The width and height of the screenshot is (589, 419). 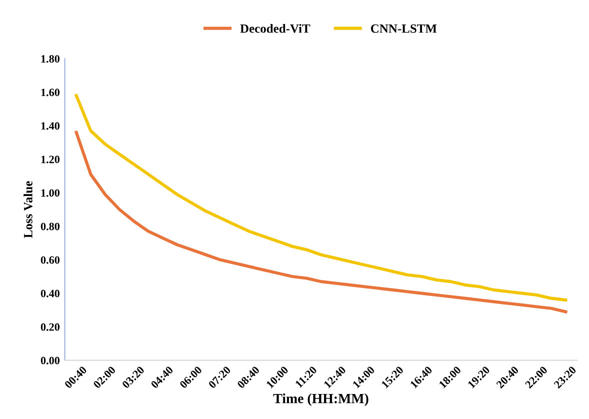 What do you see at coordinates (50, 92) in the screenshot?
I see `y-tick-label: 1.60` at bounding box center [50, 92].